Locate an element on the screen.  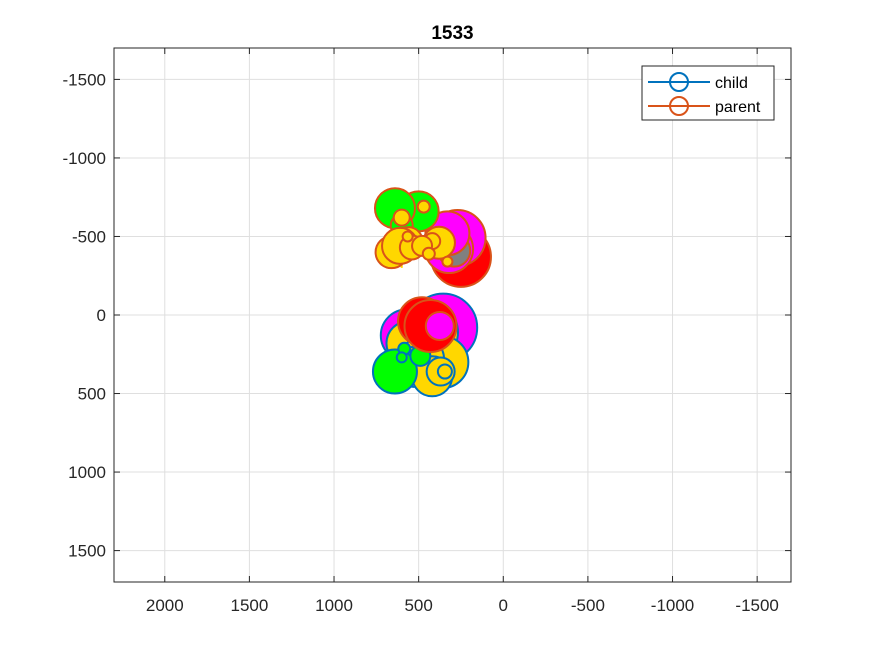
y-tick-labels: -1500 -1000 -500 0 500 1000 1500 is located at coordinates (84, 315).